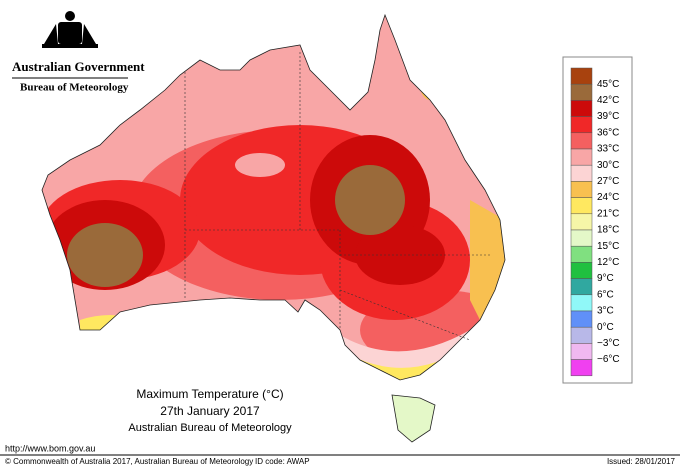 This screenshot has width=680, height=467. I want to click on legend-label: −6°C, so click(608, 359).